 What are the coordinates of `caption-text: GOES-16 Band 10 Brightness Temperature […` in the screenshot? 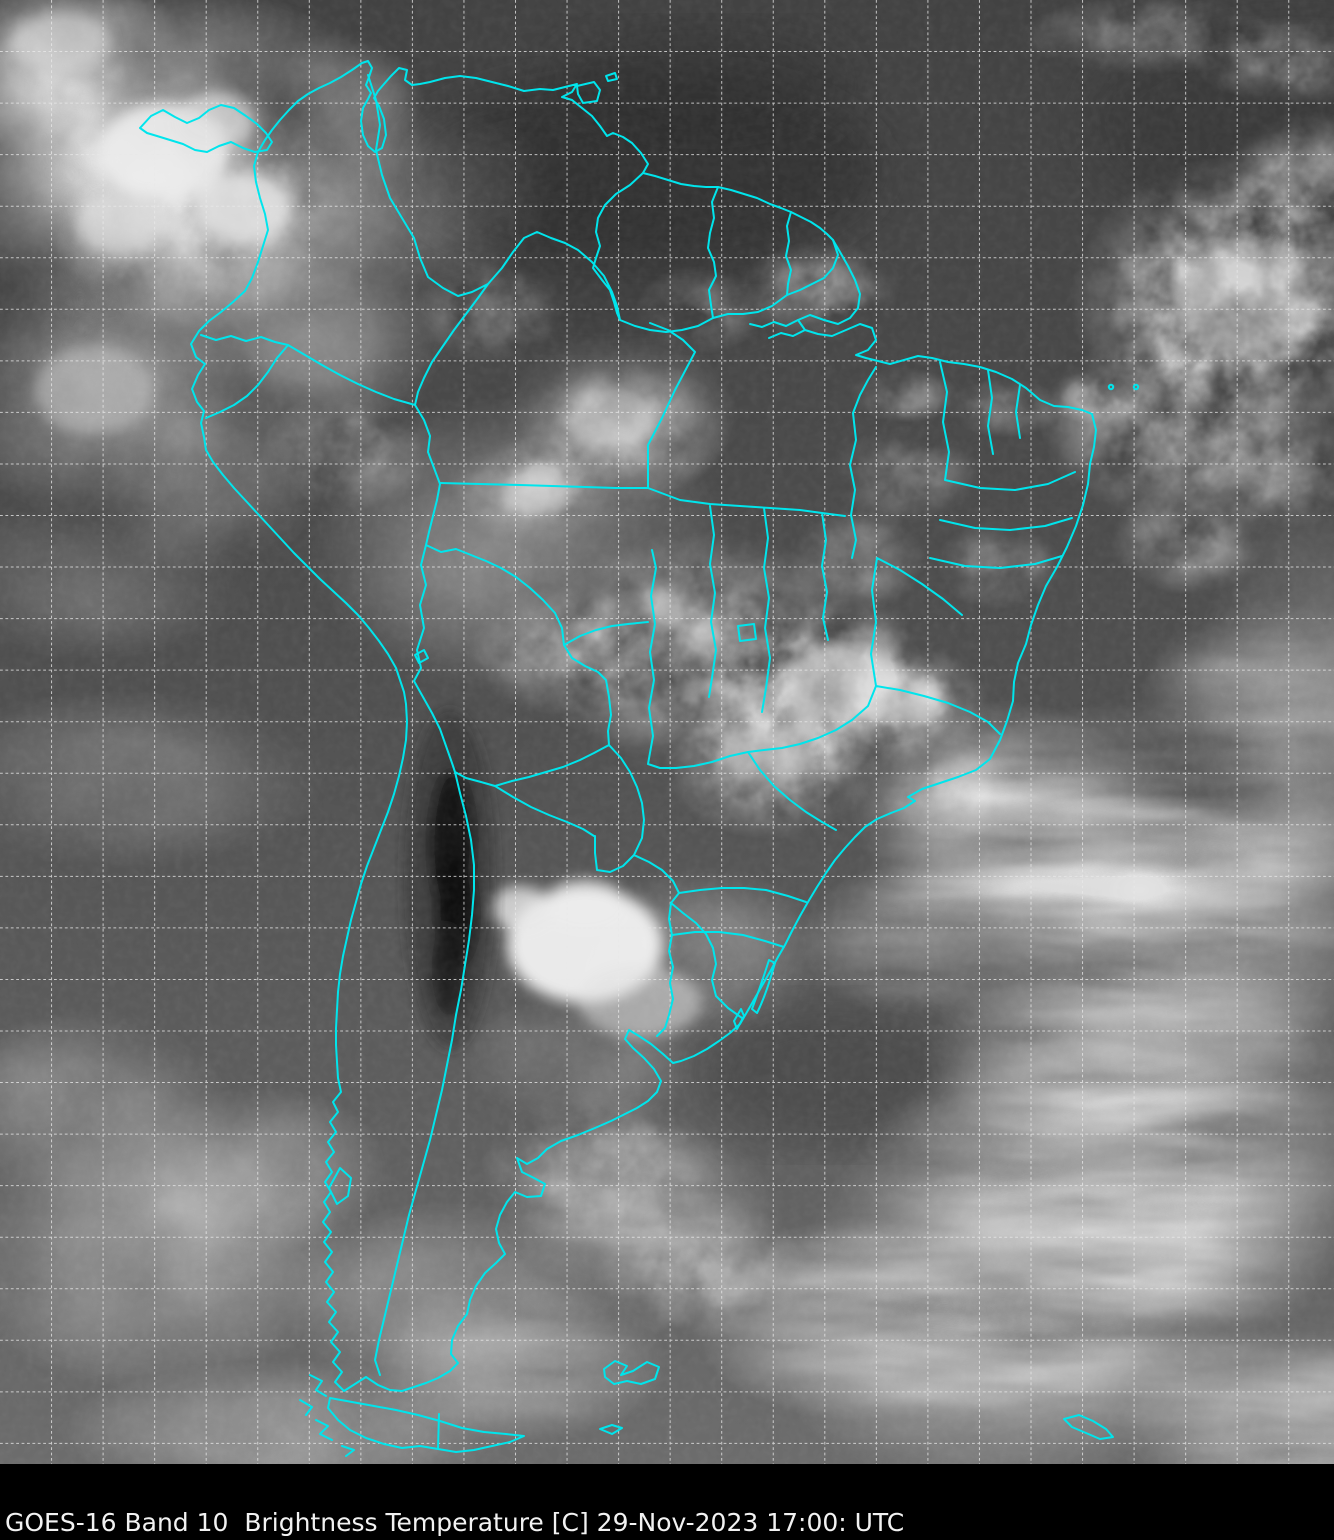 It's located at (455, 1522).